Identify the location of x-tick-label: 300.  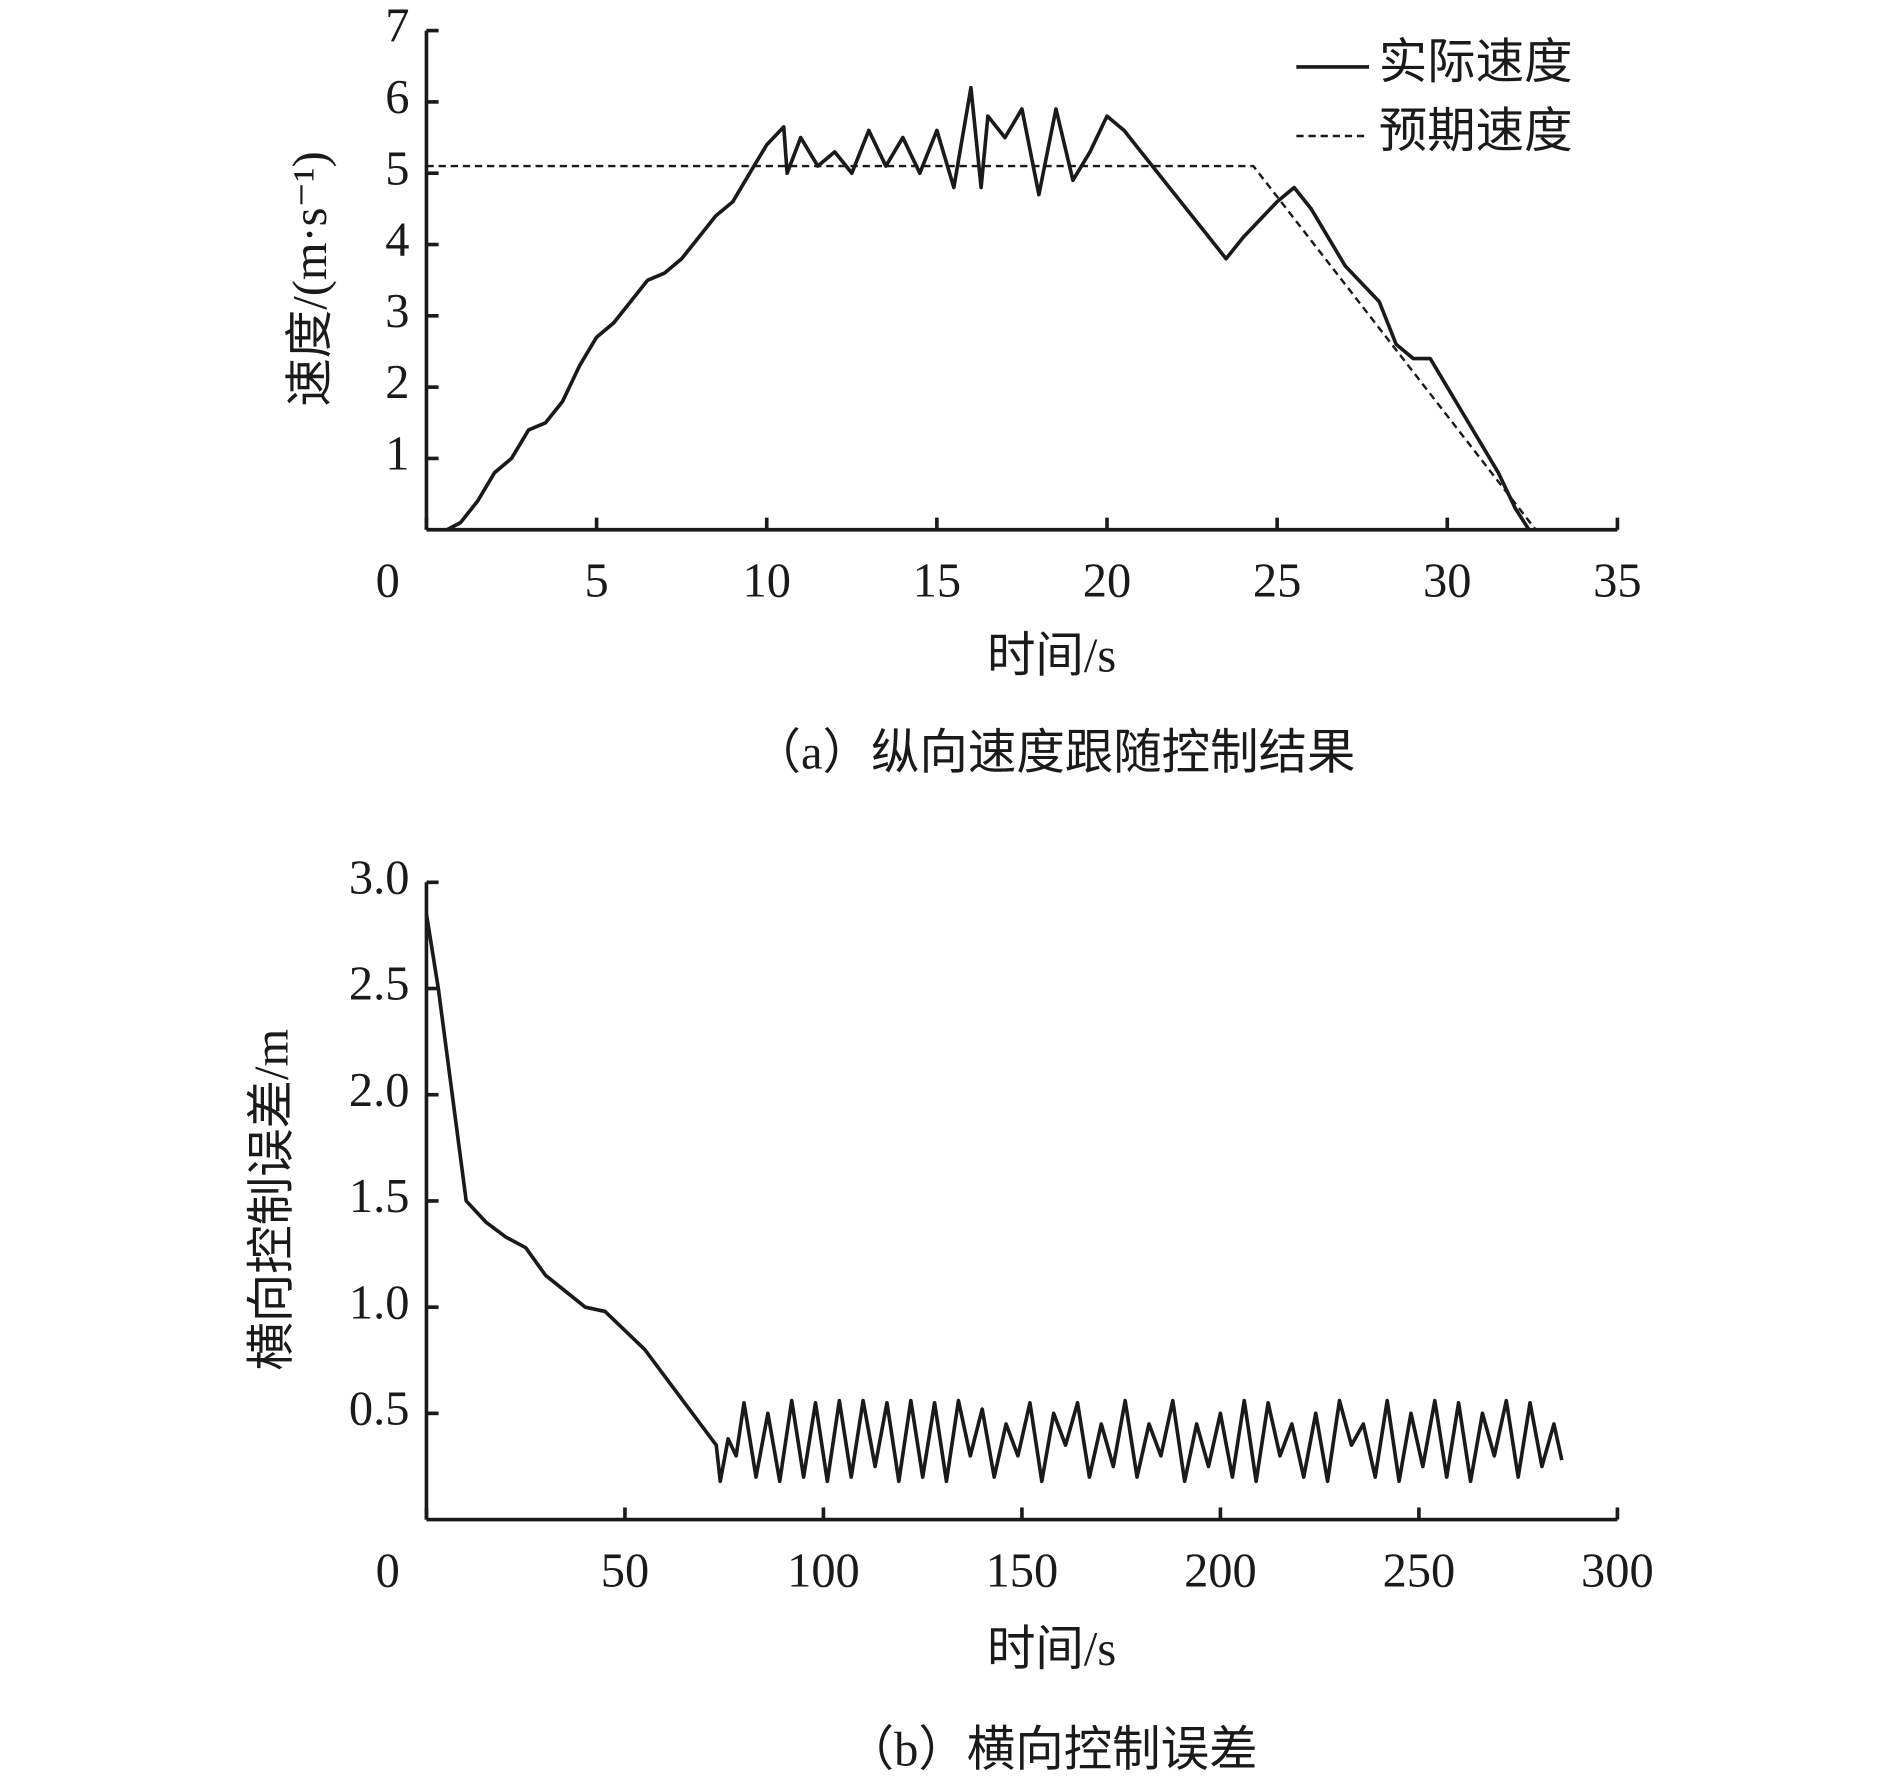
(1617, 1570).